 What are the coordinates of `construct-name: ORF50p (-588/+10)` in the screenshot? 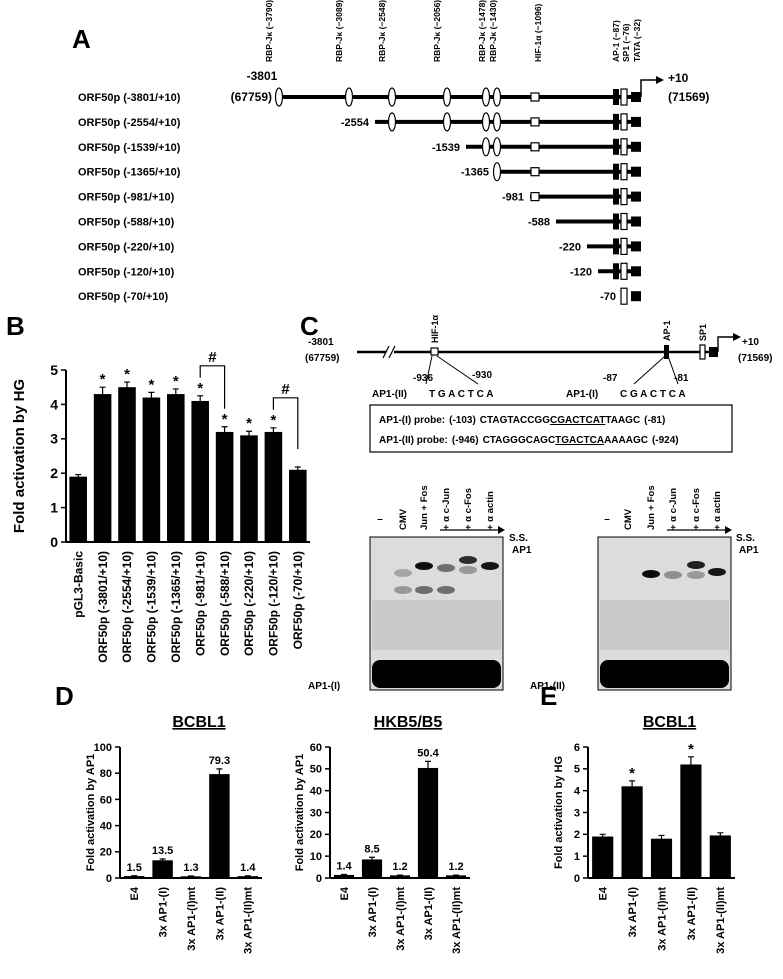 It's located at (126, 223).